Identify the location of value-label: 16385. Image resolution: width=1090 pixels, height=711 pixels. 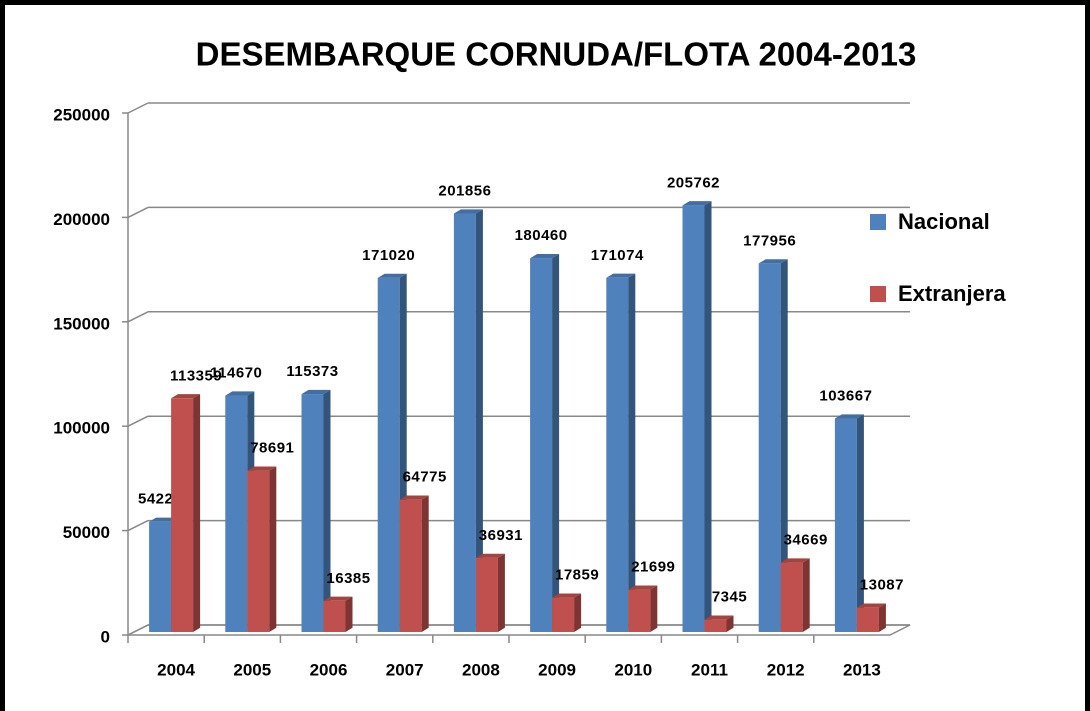
(348, 578).